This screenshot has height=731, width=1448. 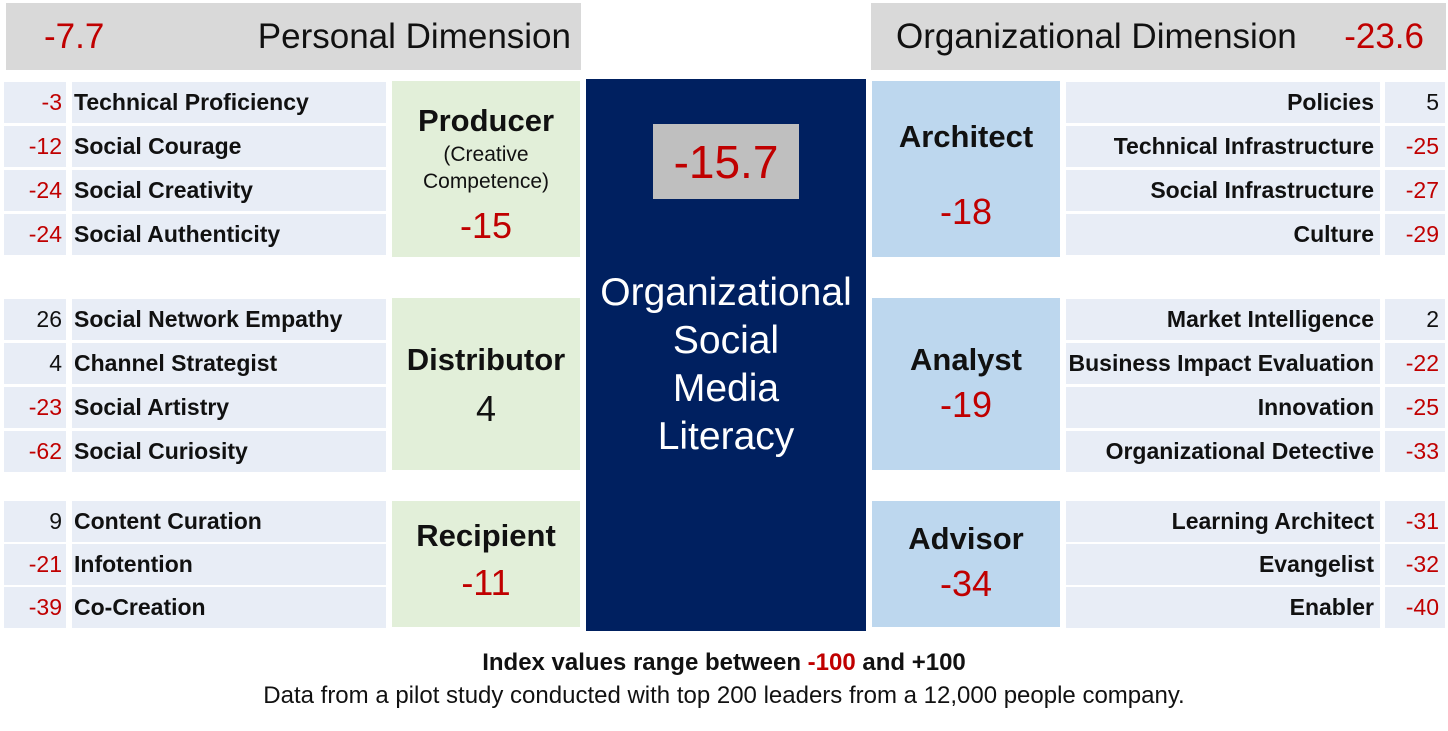 What do you see at coordinates (229, 407) in the screenshot?
I see `left-item-label: Social Artistry` at bounding box center [229, 407].